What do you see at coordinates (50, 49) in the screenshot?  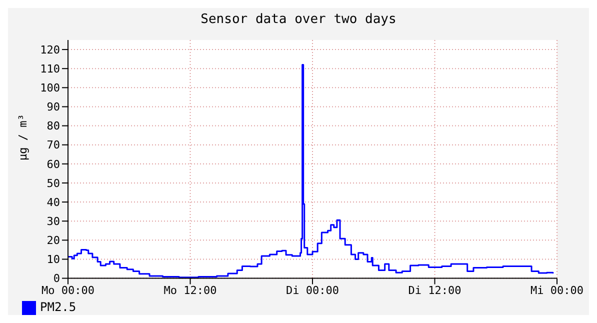 I see `y-tick-label: 120` at bounding box center [50, 49].